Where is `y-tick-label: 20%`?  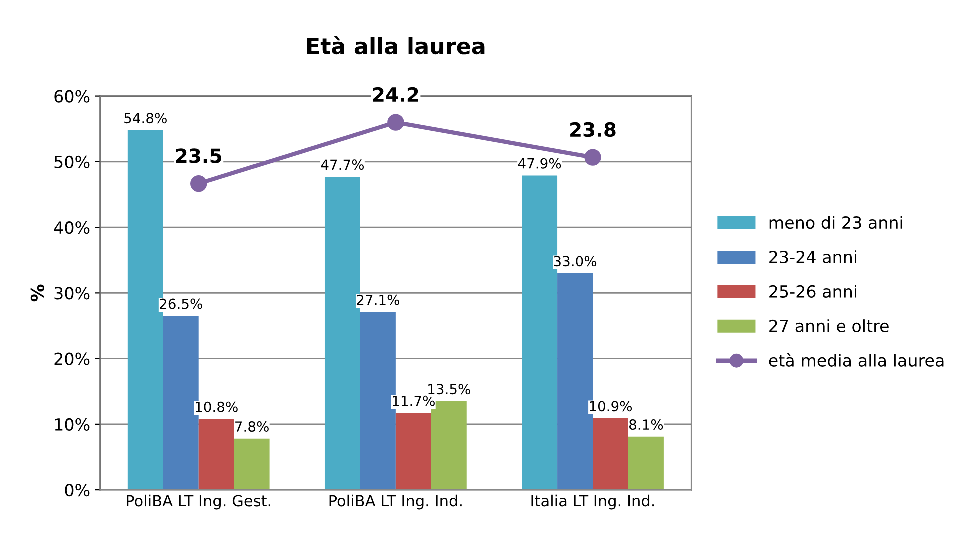
y-tick-label: 20% is located at coordinates (72, 359).